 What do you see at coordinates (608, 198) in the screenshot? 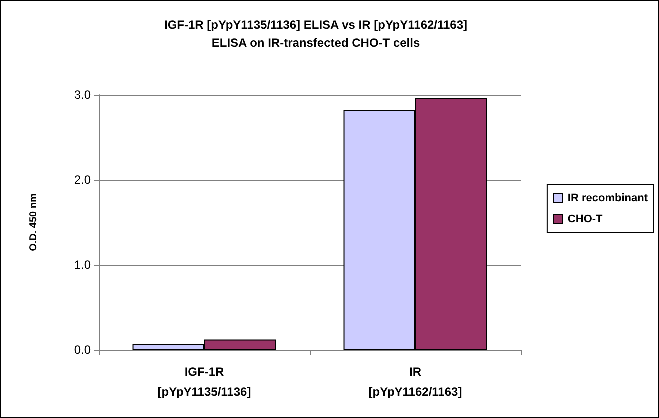
I see `legend-label: IR recombinant` at bounding box center [608, 198].